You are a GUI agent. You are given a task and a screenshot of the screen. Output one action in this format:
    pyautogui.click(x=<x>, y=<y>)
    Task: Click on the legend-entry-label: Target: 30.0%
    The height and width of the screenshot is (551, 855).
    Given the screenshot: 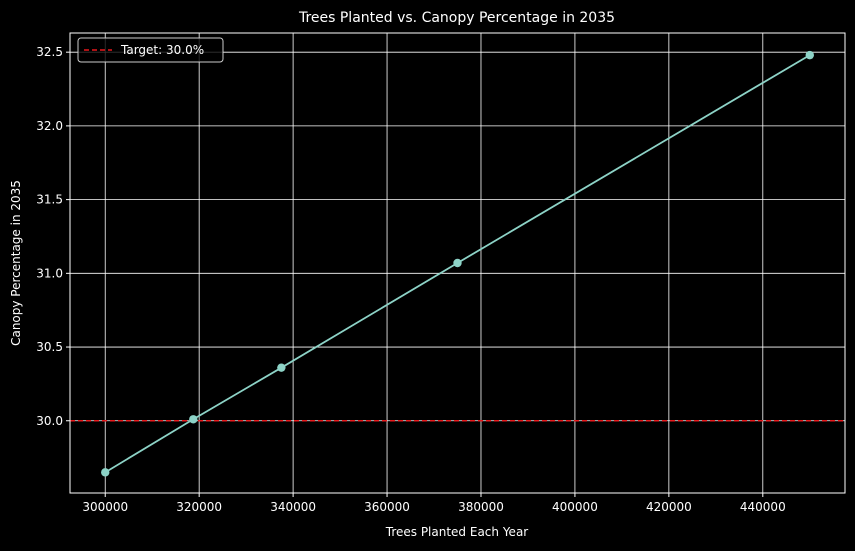 What is the action you would take?
    pyautogui.click(x=162, y=50)
    